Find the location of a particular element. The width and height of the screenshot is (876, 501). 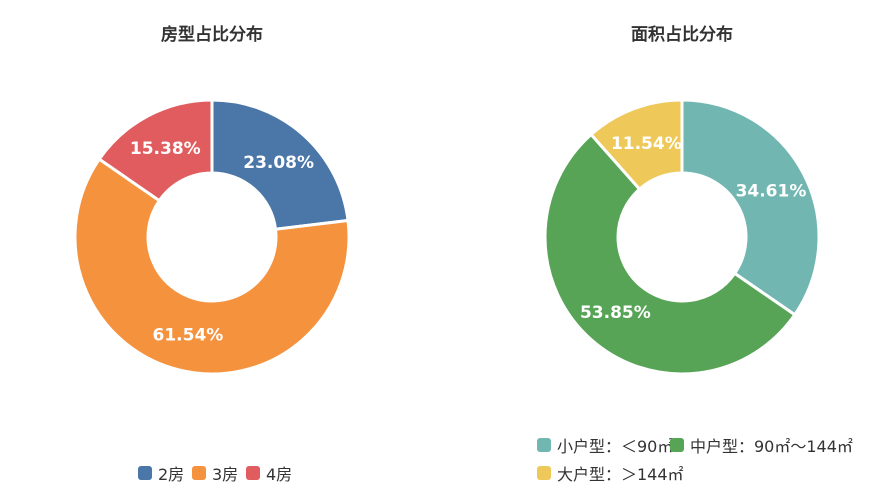

area-slice-label-1: 53.85% is located at coordinates (615, 313).